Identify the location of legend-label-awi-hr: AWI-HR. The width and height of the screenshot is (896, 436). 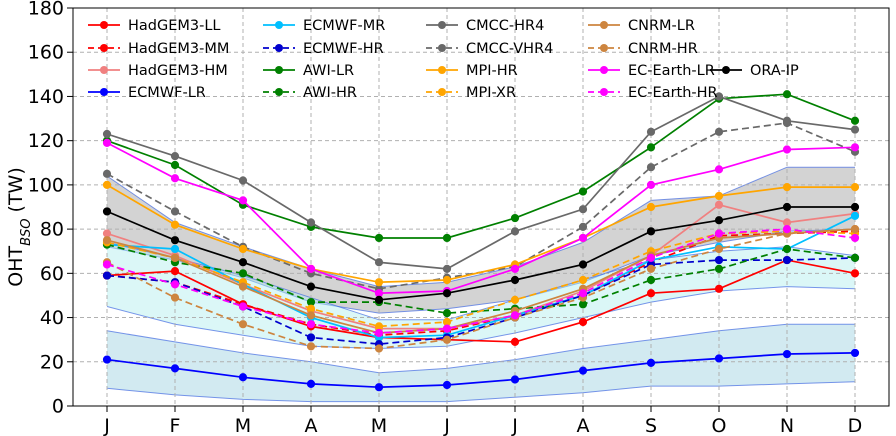
(330, 93).